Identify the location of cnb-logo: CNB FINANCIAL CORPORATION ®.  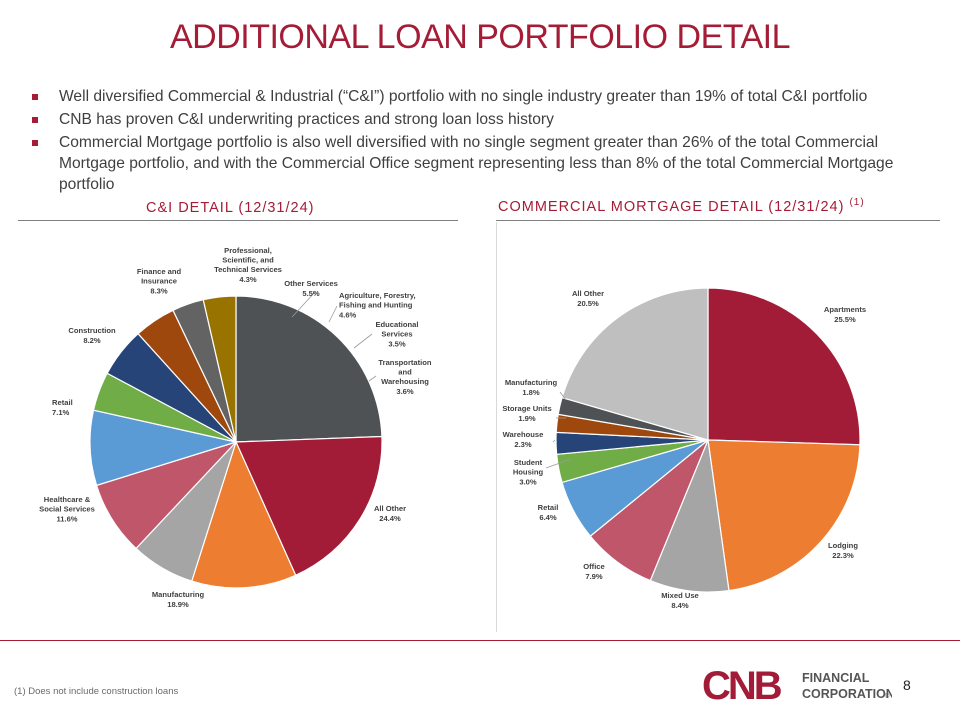
(797, 684).